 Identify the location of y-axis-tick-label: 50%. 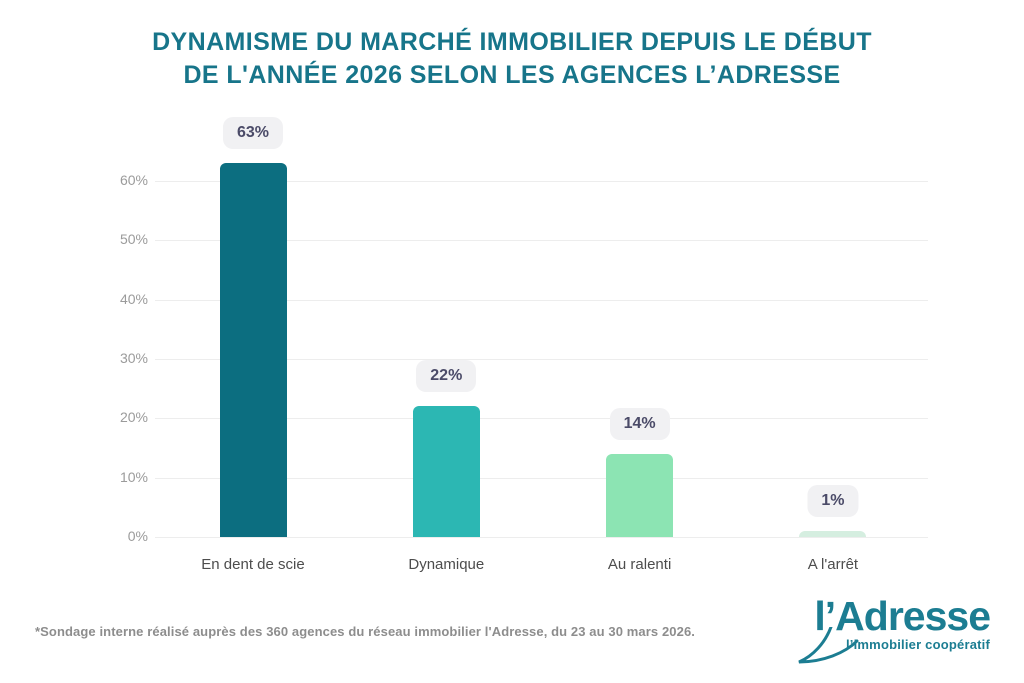
(133, 239).